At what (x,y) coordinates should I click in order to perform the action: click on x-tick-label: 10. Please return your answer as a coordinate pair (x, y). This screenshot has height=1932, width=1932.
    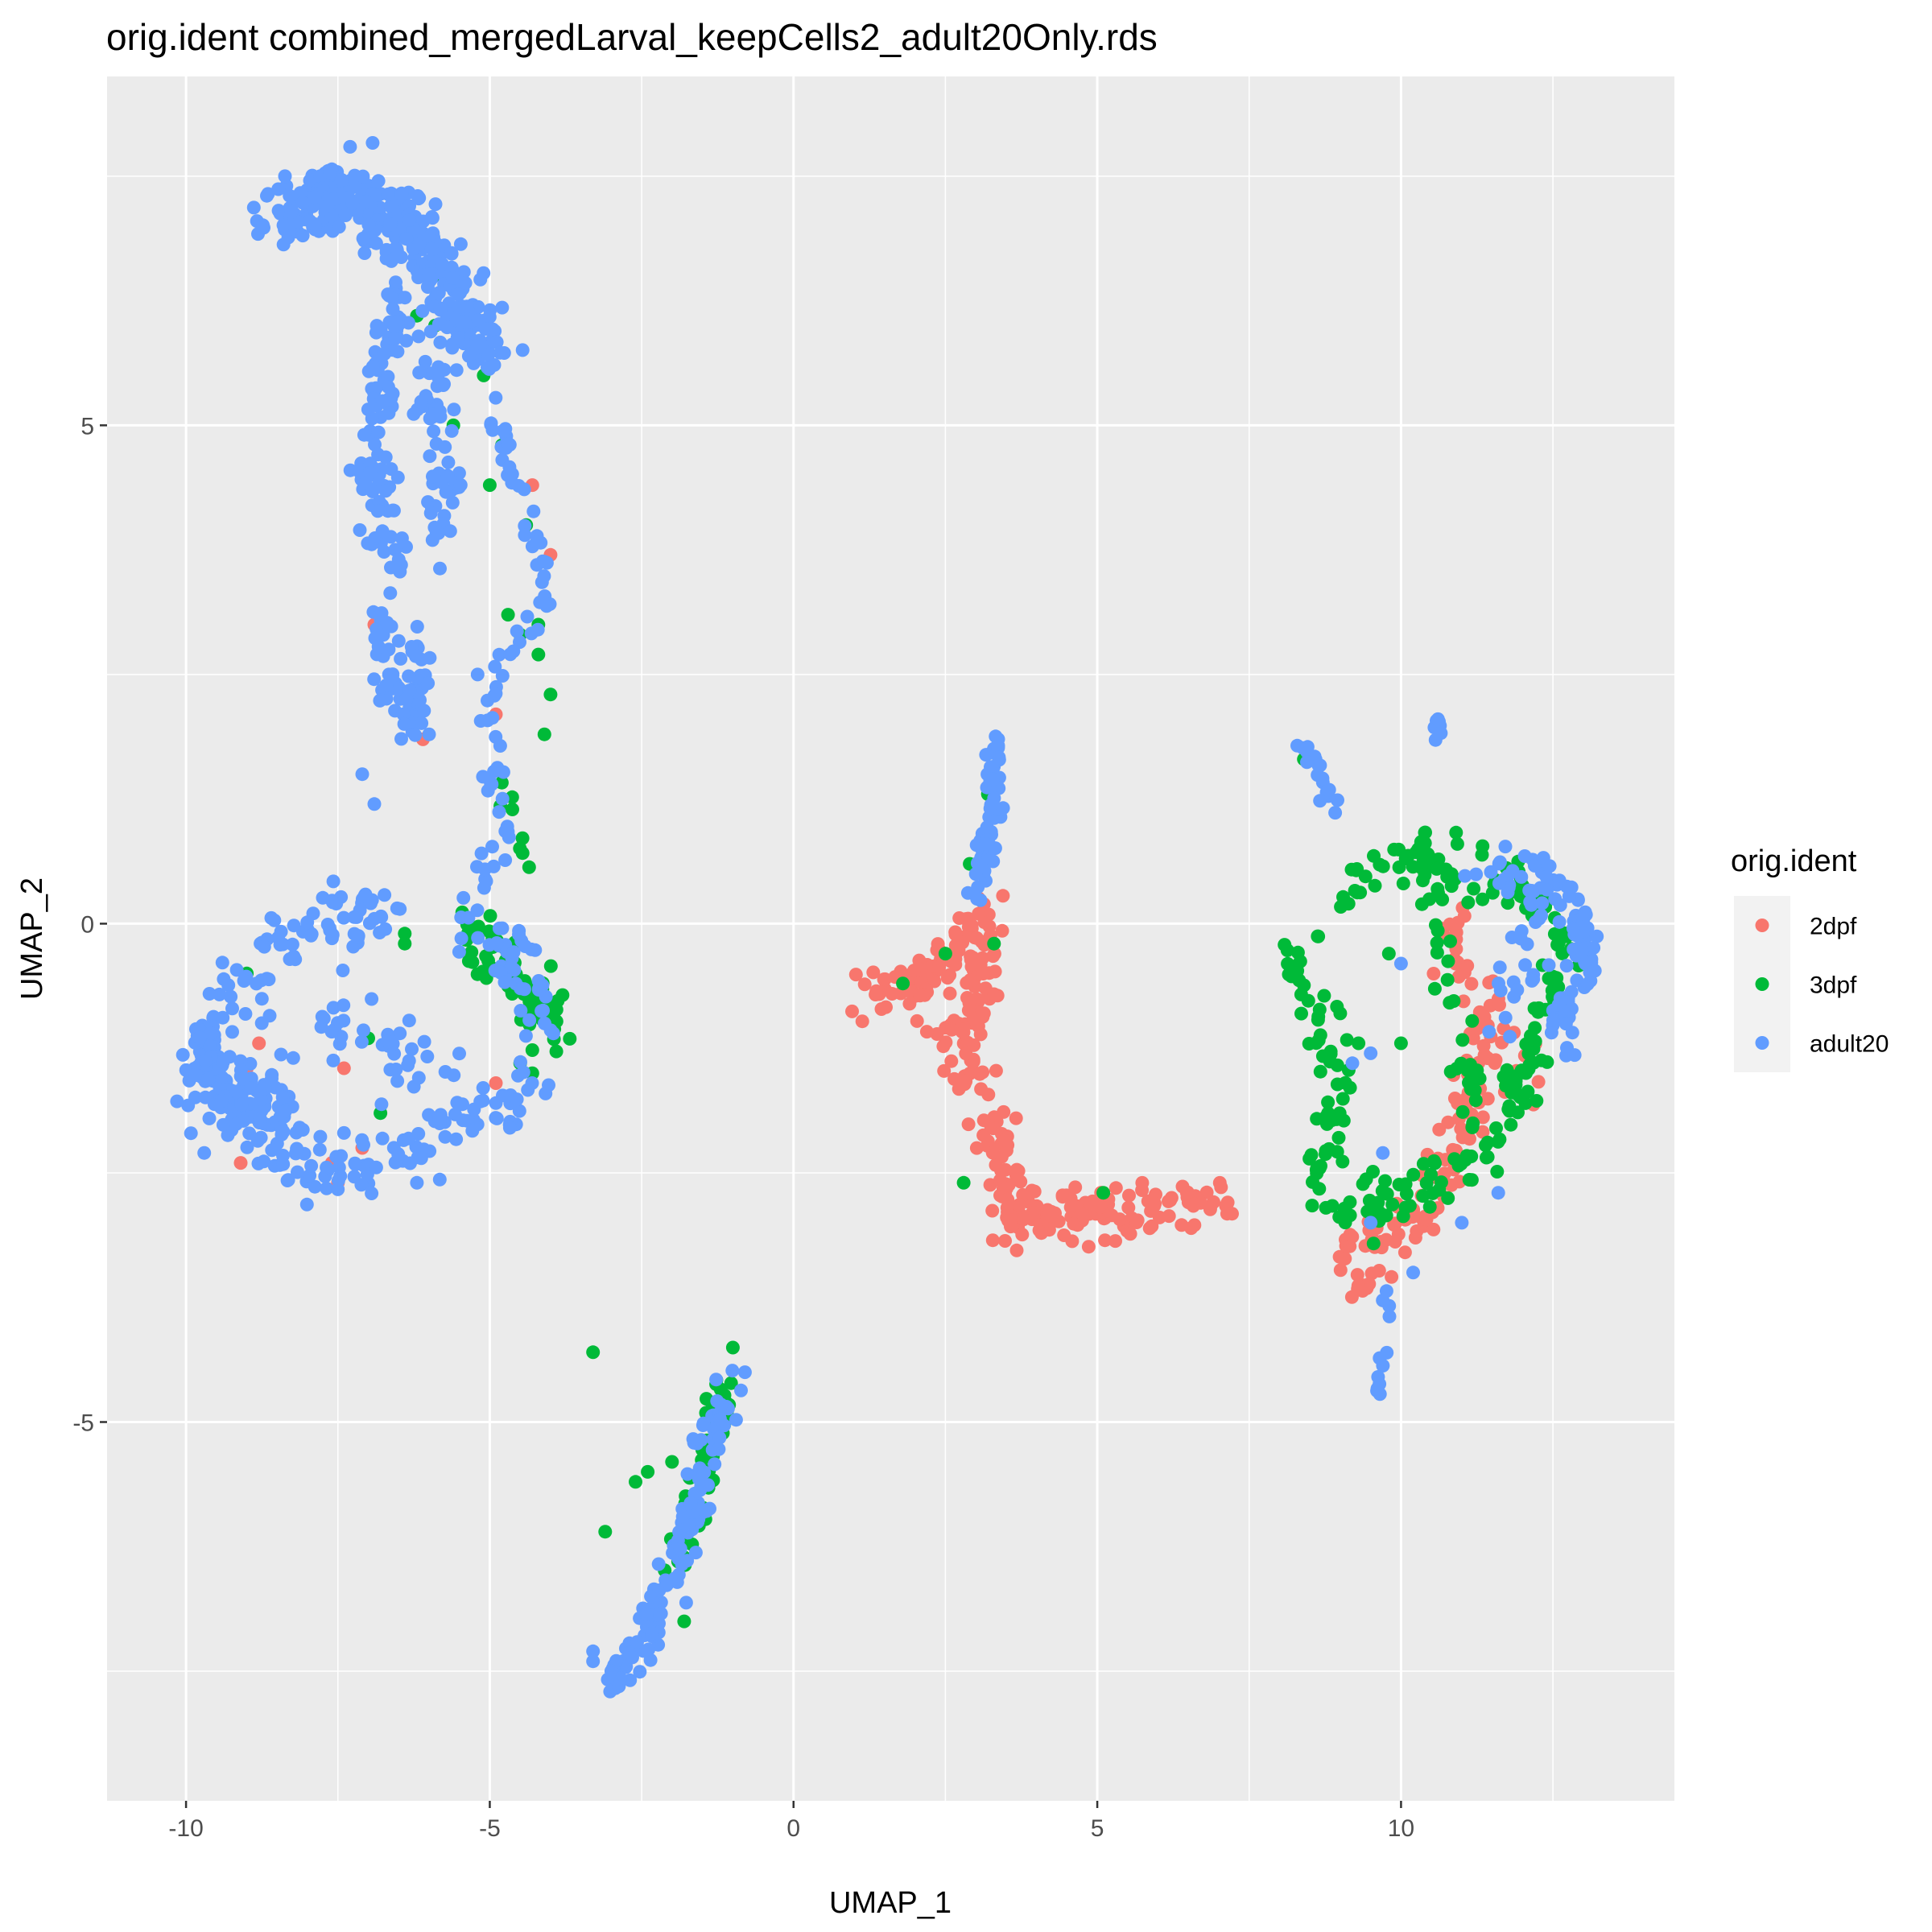
    Looking at the image, I should click on (1401, 1828).